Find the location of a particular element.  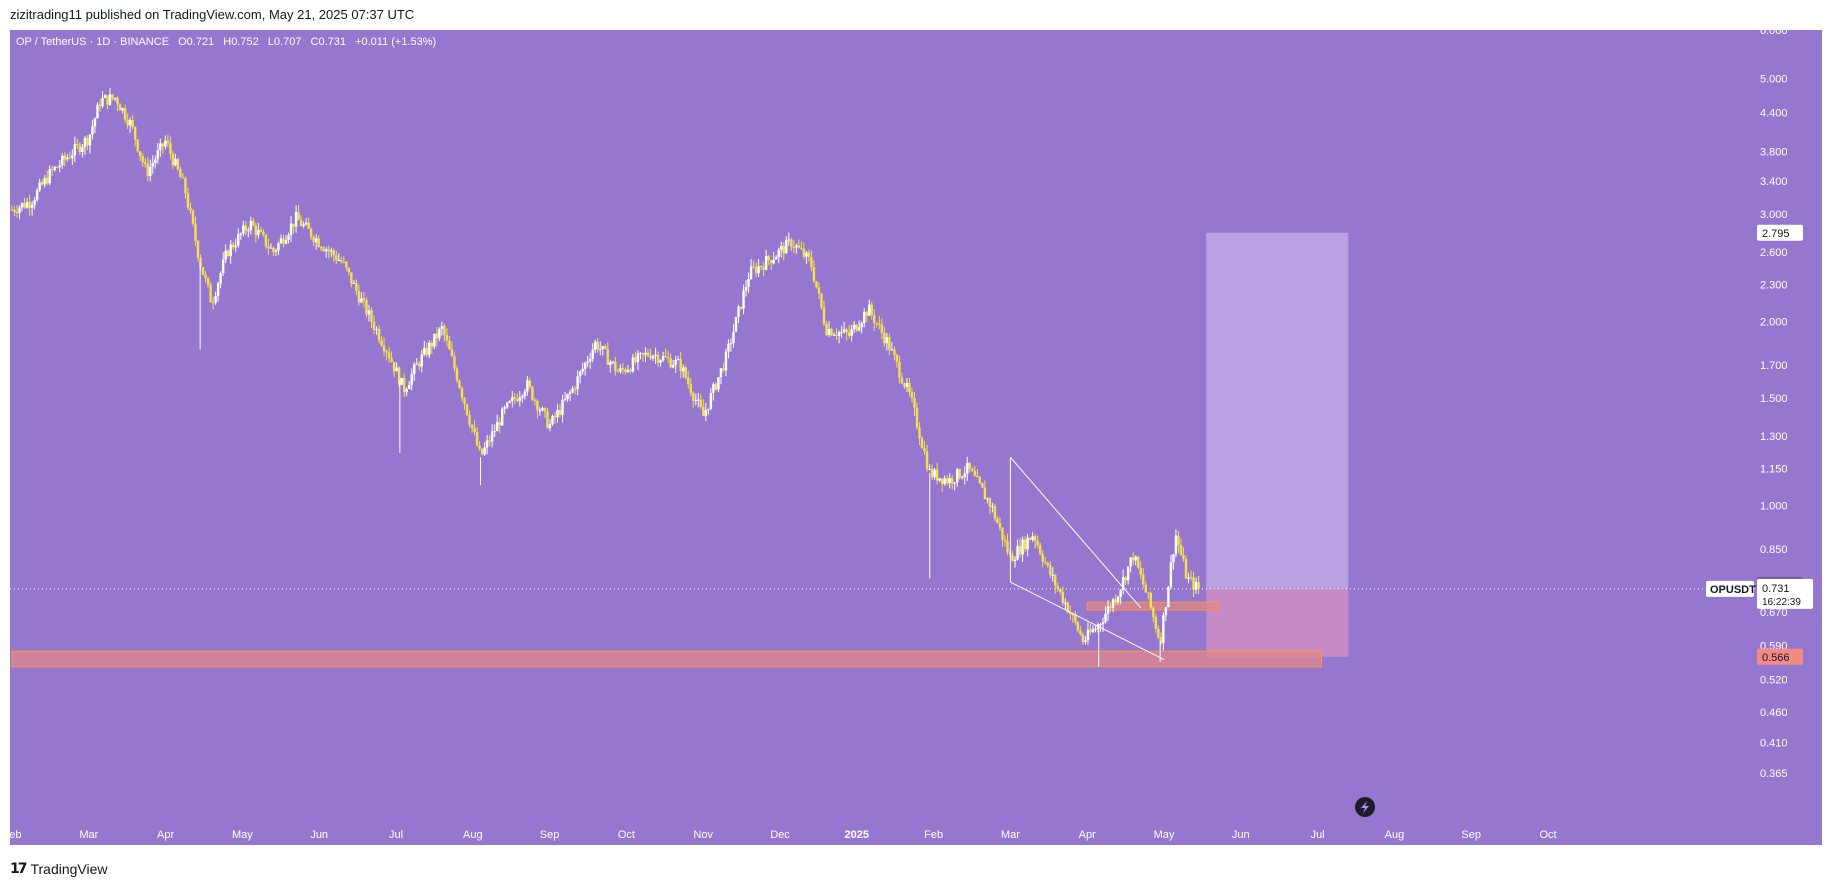

support-zone is located at coordinates (666, 659).